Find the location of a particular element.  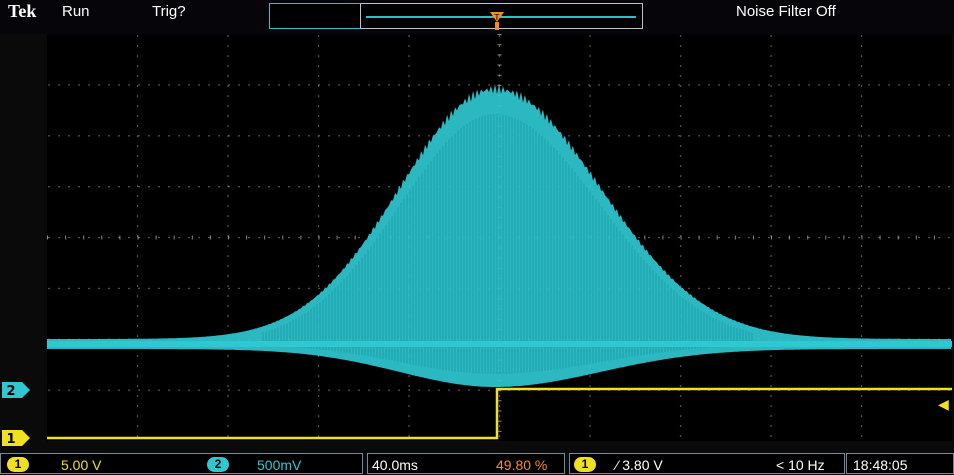

acquisition-status: Run is located at coordinates (76, 11).